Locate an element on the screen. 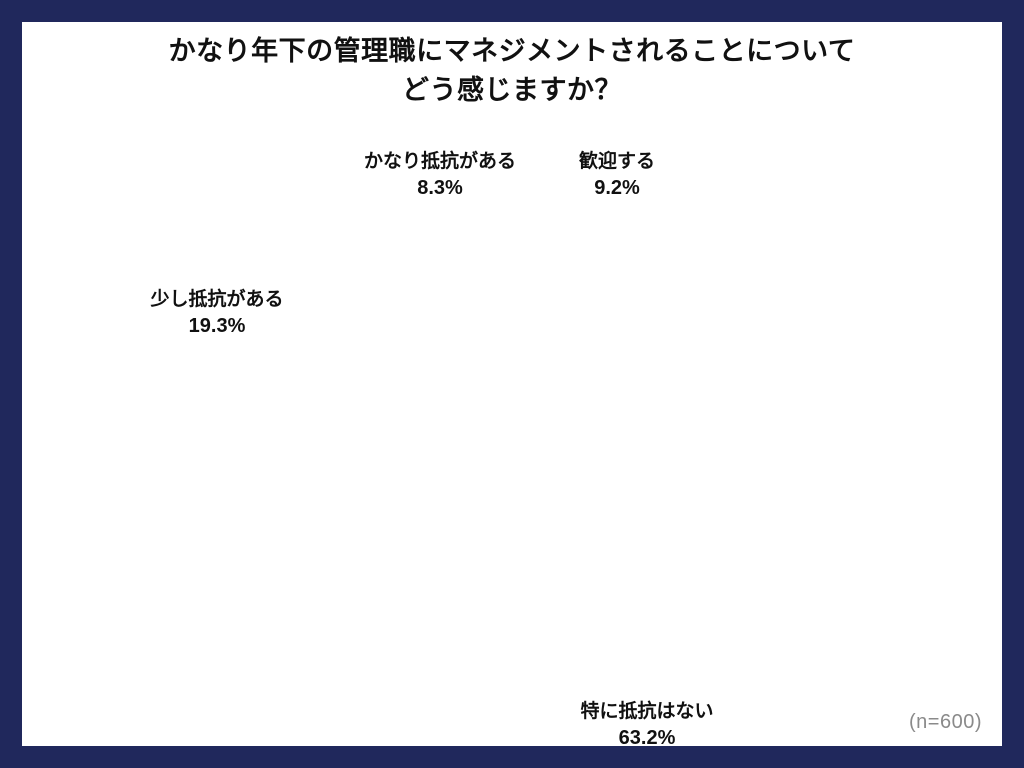  donut-center-hole is located at coordinates (512, 455).